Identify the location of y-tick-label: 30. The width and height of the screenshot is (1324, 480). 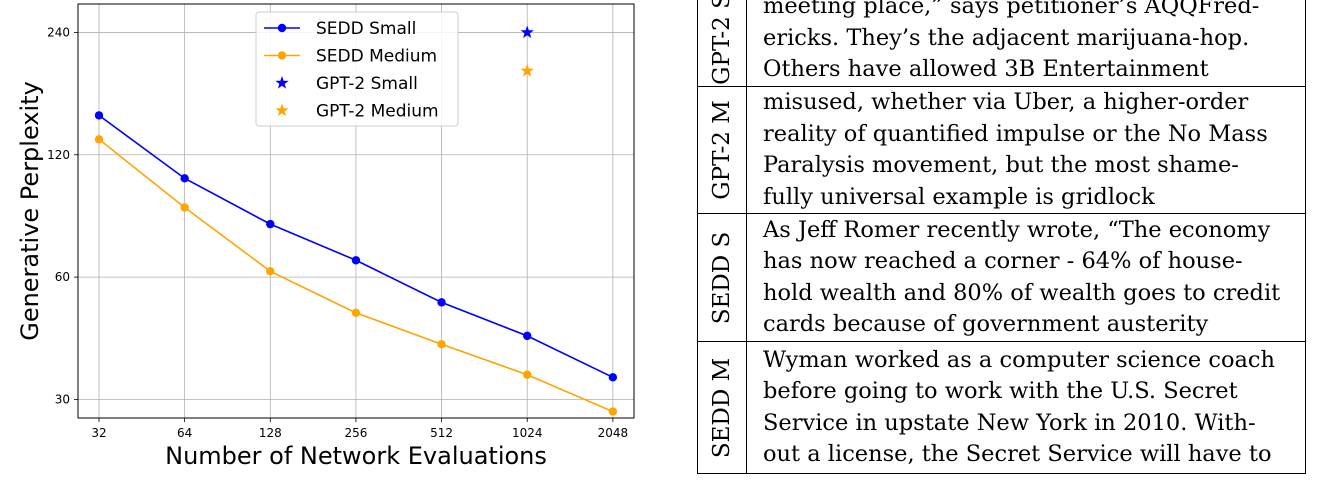
(62, 399).